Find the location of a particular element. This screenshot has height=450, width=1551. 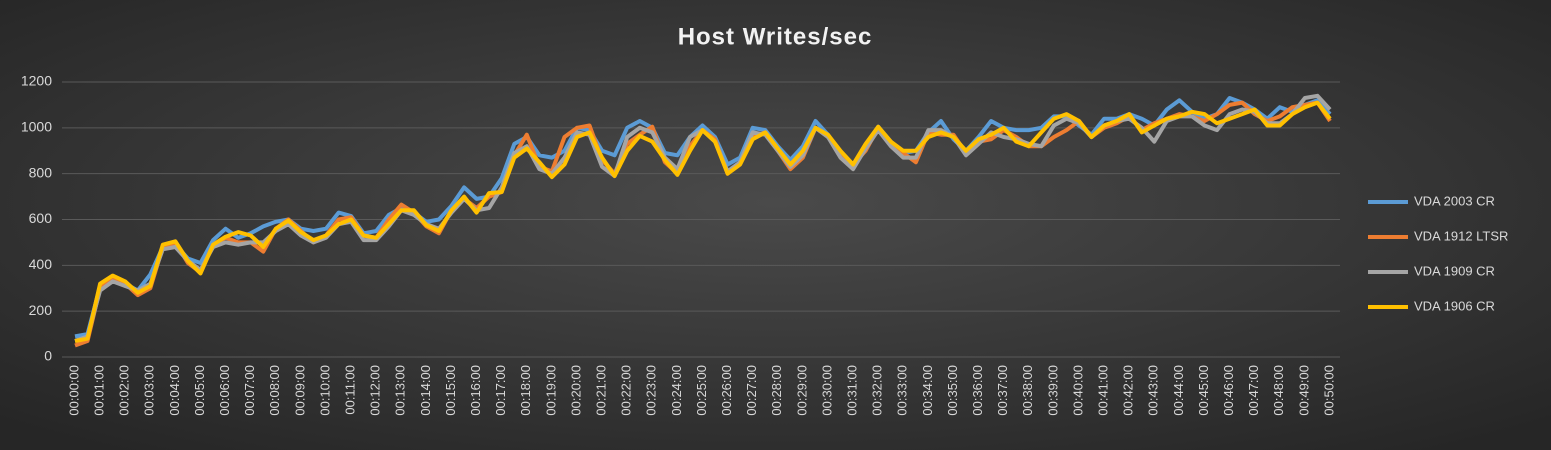

legend-label: VDA 1909 CR is located at coordinates (1454, 270).